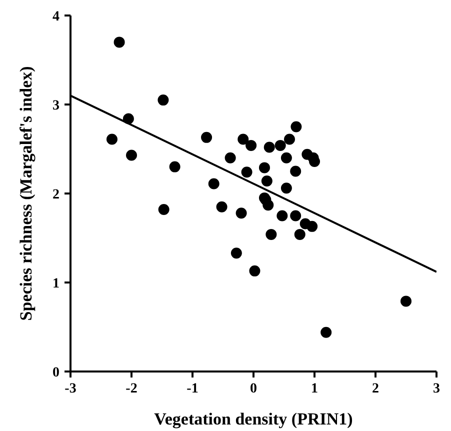  What do you see at coordinates (436, 389) in the screenshot?
I see `x-tick-label: 3` at bounding box center [436, 389].